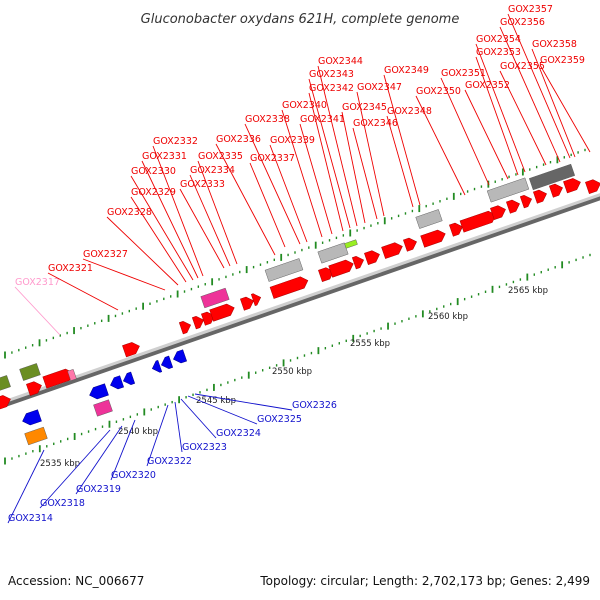 The height and width of the screenshot is (600, 600). What do you see at coordinates (37, 282) in the screenshot?
I see `forward-callout: GOX2317` at bounding box center [37, 282].